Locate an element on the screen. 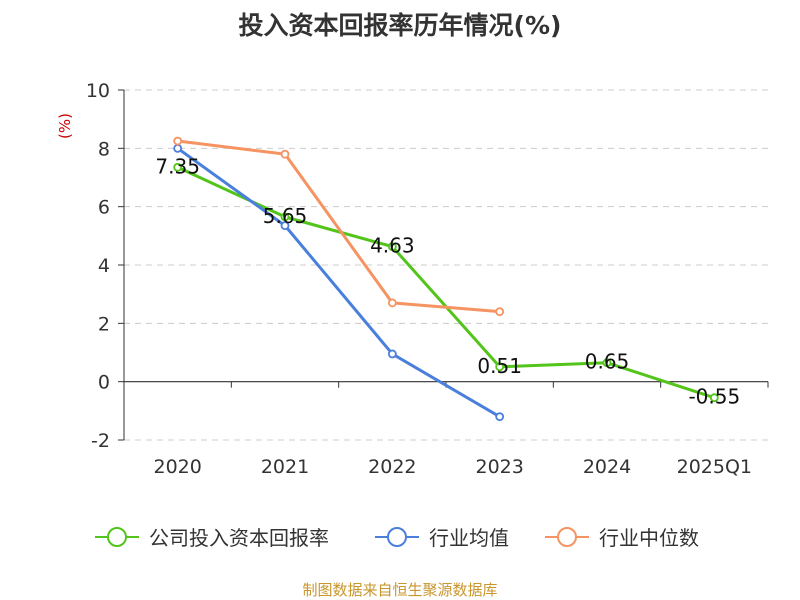  series-line is located at coordinates (338, 226).